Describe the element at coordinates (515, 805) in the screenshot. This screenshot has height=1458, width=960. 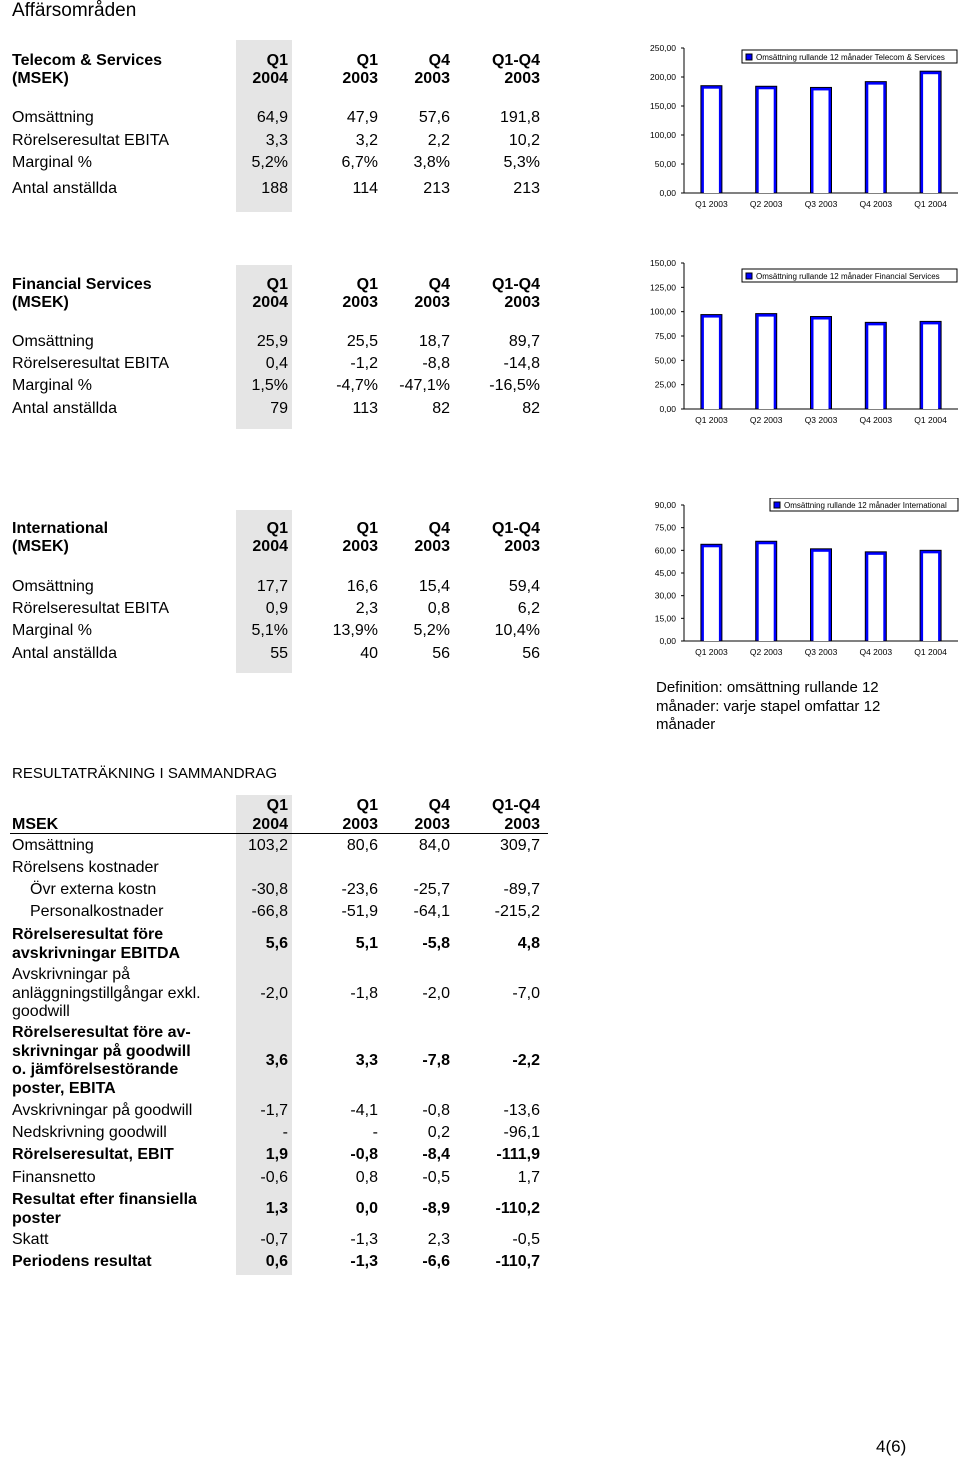
I see `column-header-period: Q1-Q4` at that location.